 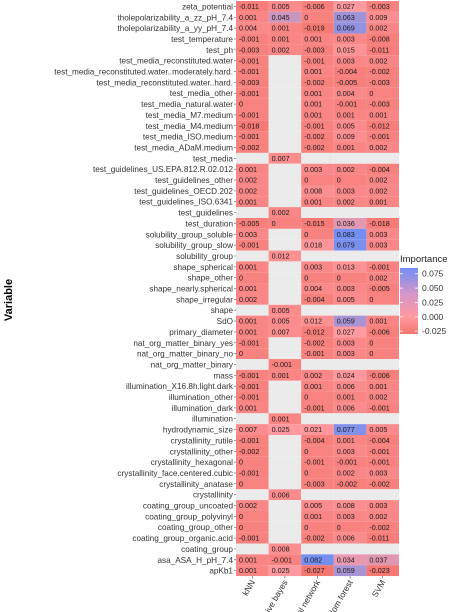 I want to click on cell-value-label: -0.011, so click(x=249, y=6).